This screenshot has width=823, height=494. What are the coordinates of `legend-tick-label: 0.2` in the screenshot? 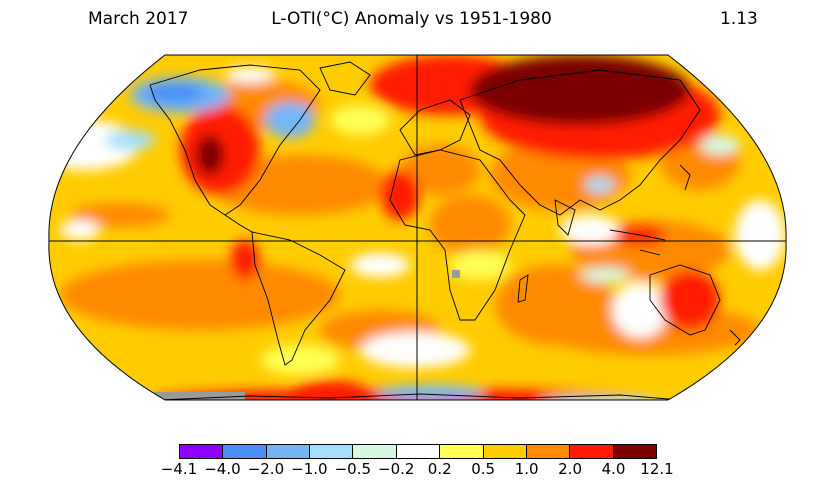 It's located at (439, 469).